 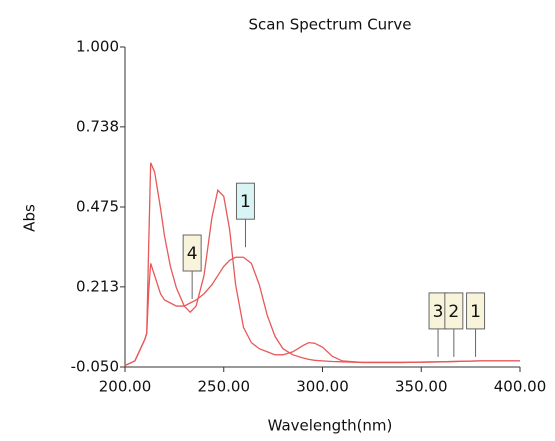 I want to click on annotation-label: 4, so click(x=192, y=254).